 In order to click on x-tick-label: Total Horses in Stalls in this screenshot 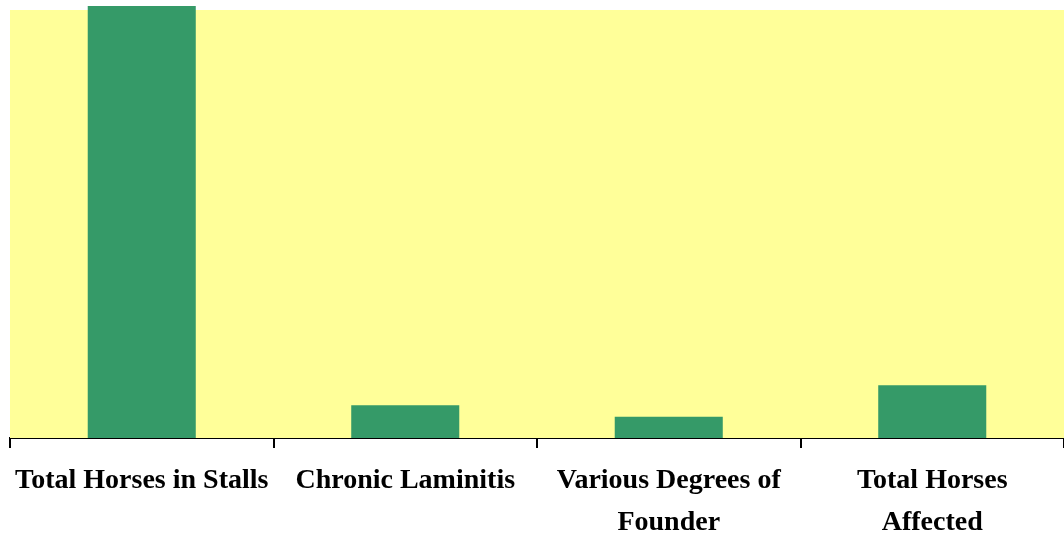, I will do `click(142, 479)`.